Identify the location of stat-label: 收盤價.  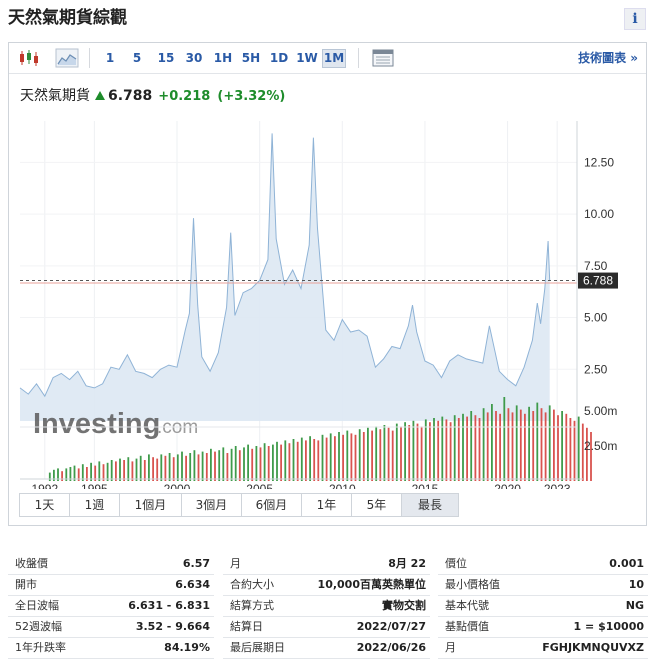
(31, 563).